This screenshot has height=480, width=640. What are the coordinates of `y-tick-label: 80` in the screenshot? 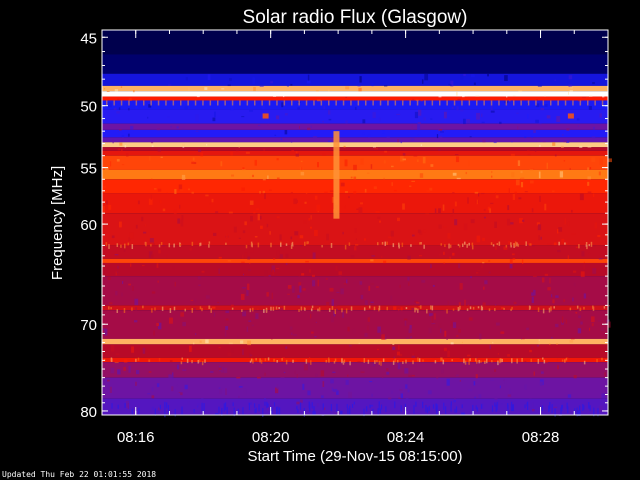 It's located at (88, 412).